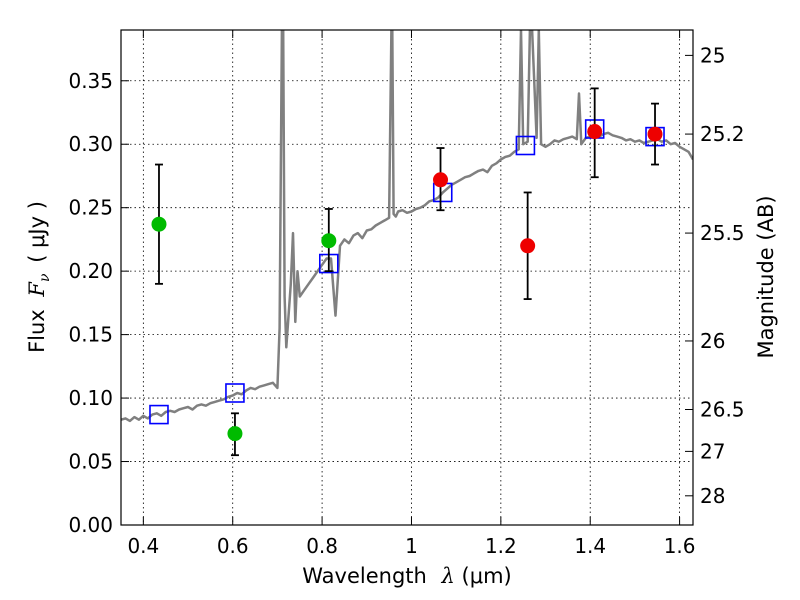 The height and width of the screenshot is (600, 800). I want to click on y-axis-label-symbol: F, so click(37, 289).